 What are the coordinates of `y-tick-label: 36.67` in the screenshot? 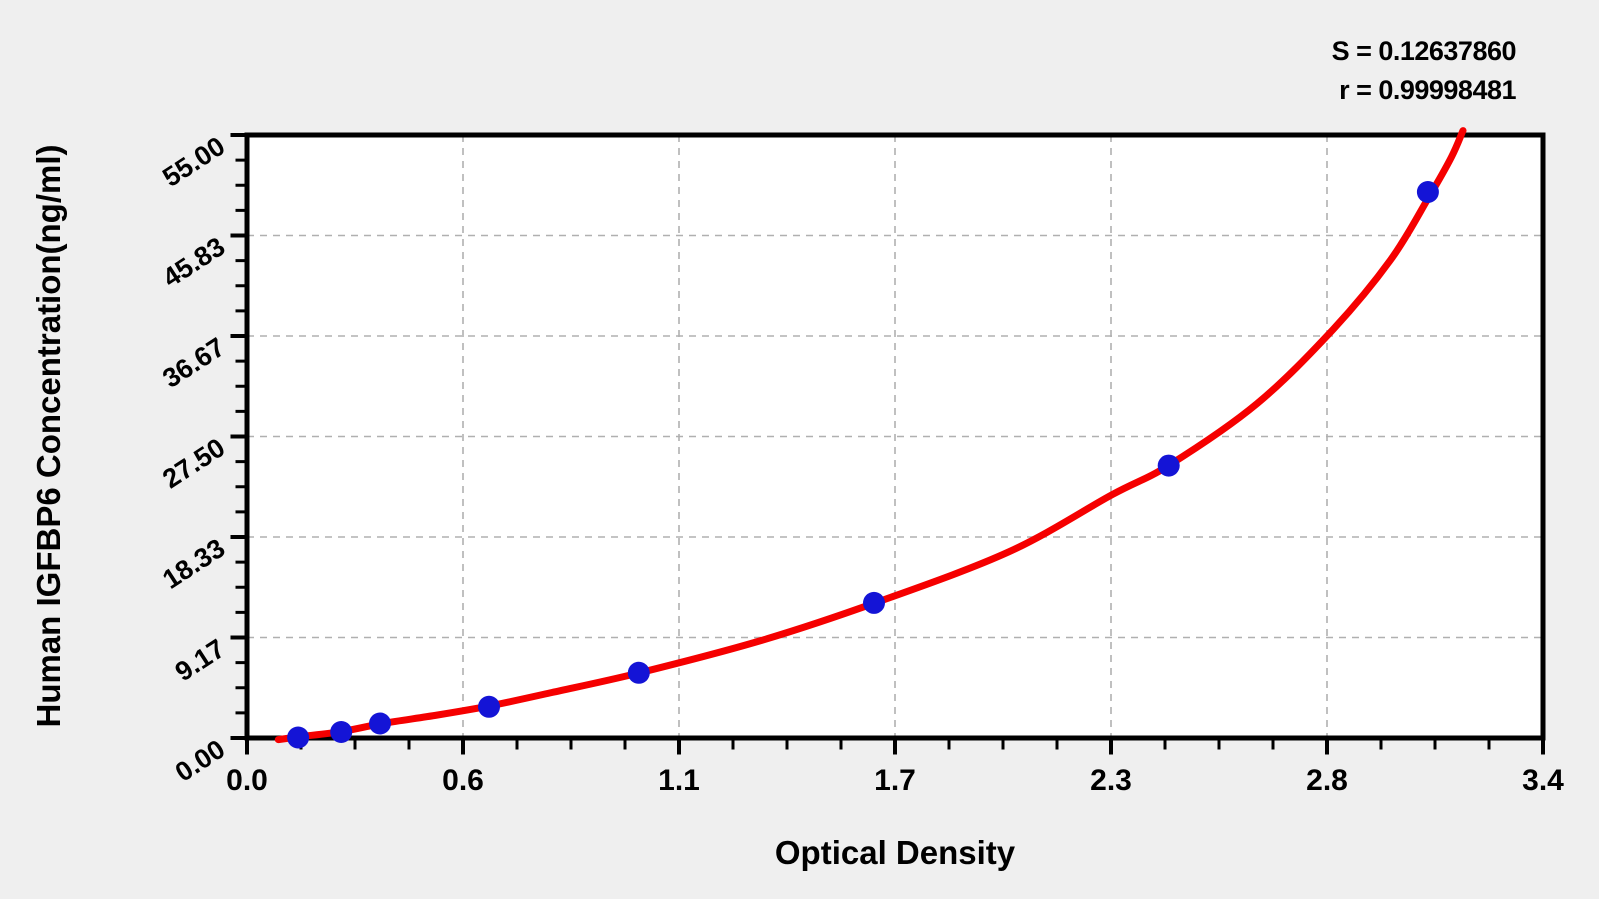 It's located at (193, 363).